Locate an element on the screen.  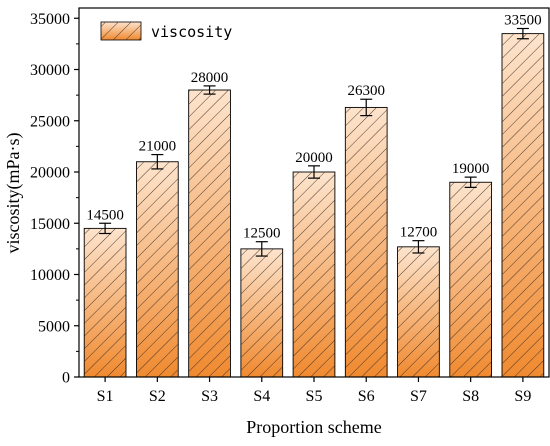
bar-S6 is located at coordinates (366, 242).